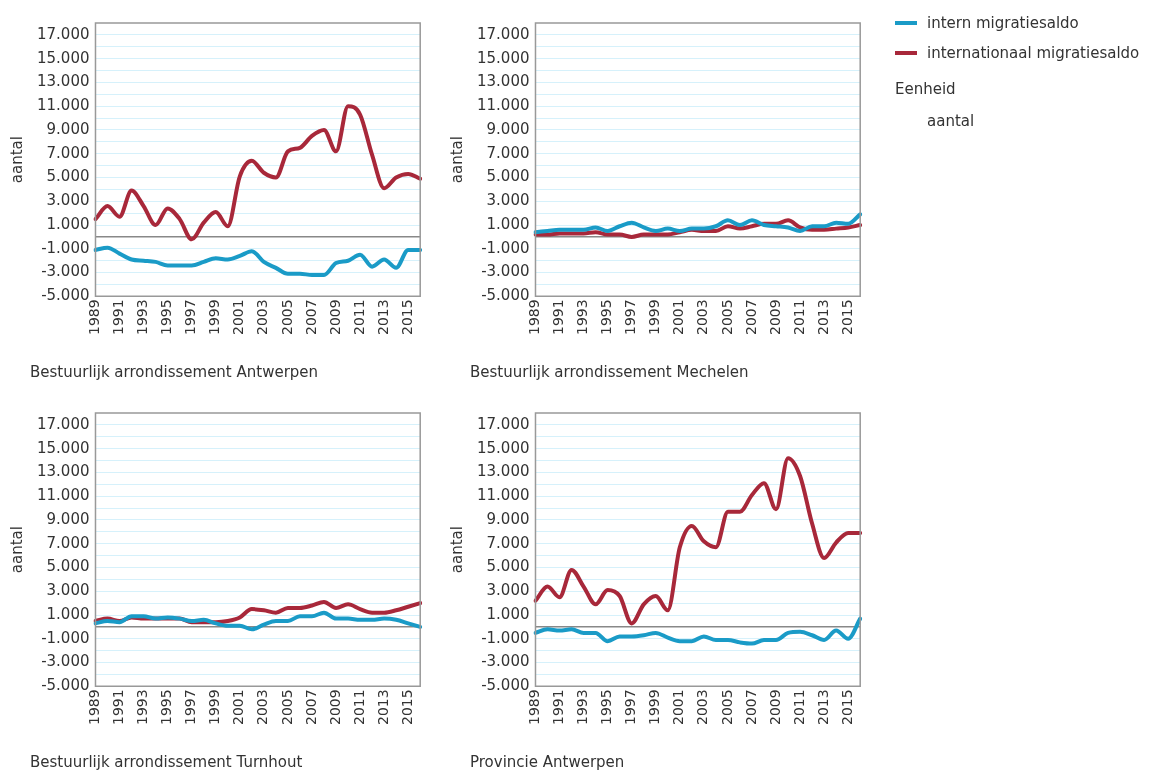  What do you see at coordinates (1033, 53) in the screenshot?
I see `legend-label: internationaal migratiesaldo` at bounding box center [1033, 53].